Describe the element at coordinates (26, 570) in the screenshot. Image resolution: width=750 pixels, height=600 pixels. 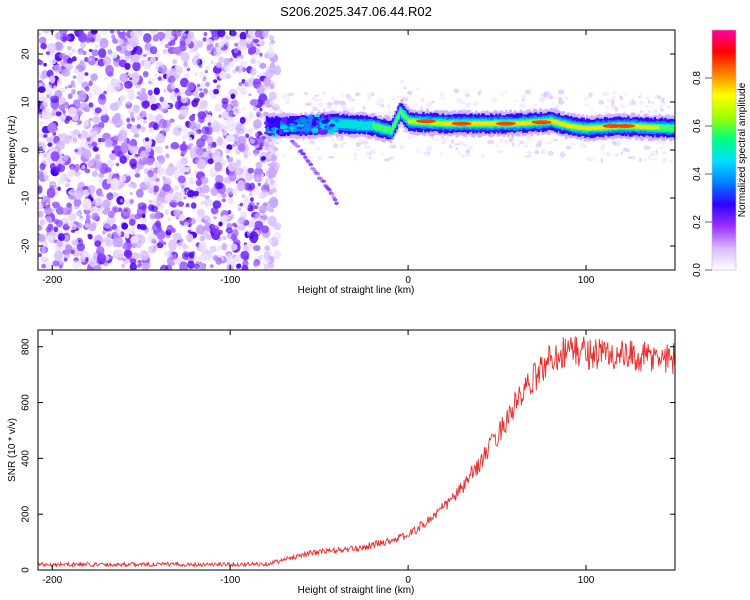
I see `snr-ytick-label: 0` at that location.